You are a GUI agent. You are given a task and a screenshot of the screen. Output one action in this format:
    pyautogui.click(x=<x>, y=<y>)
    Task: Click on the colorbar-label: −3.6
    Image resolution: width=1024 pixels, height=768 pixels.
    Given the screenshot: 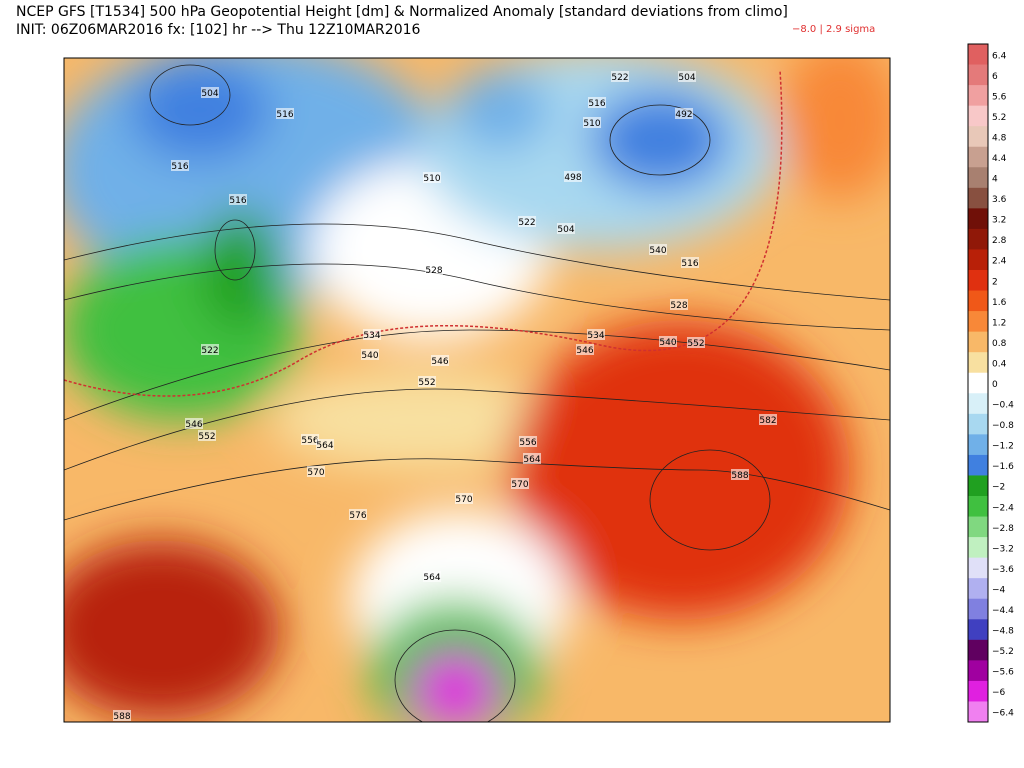 What is the action you would take?
    pyautogui.click(x=1003, y=570)
    